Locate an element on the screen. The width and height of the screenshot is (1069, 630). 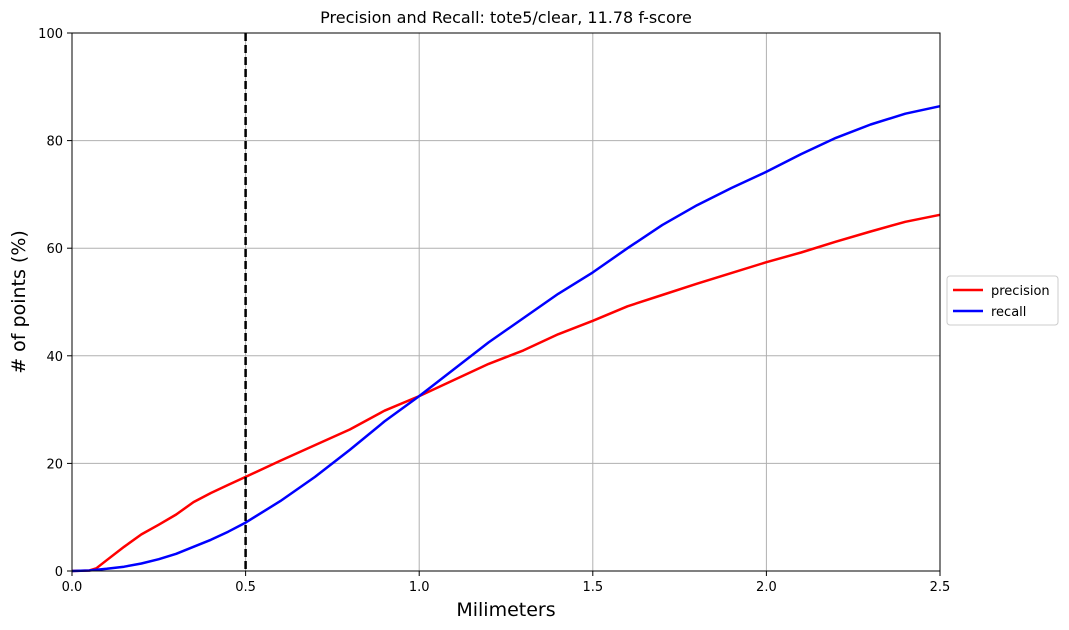
x-tick-label: 2.0 is located at coordinates (766, 587).